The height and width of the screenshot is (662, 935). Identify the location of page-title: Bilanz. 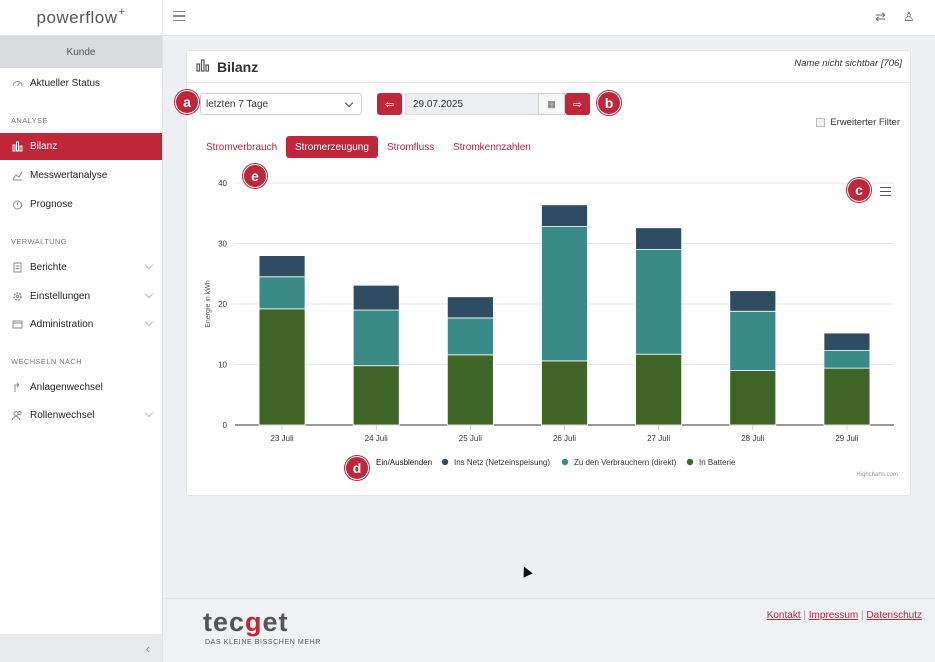
(238, 66).